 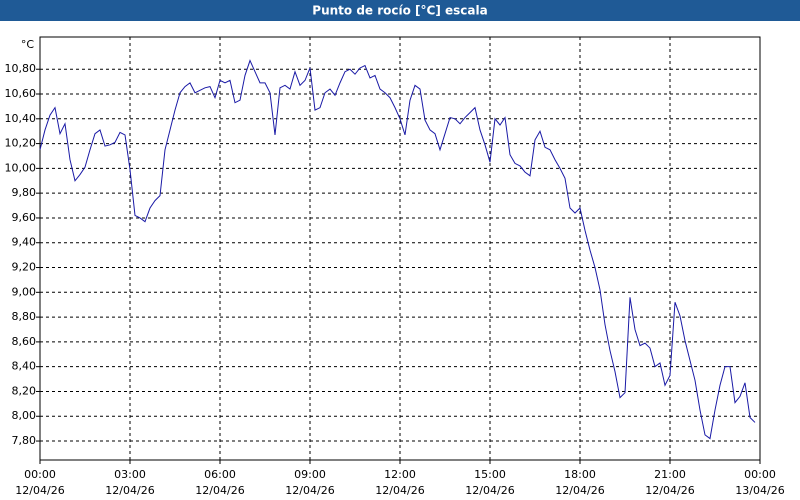 I want to click on x-tick-label: 21:00, so click(x=670, y=474).